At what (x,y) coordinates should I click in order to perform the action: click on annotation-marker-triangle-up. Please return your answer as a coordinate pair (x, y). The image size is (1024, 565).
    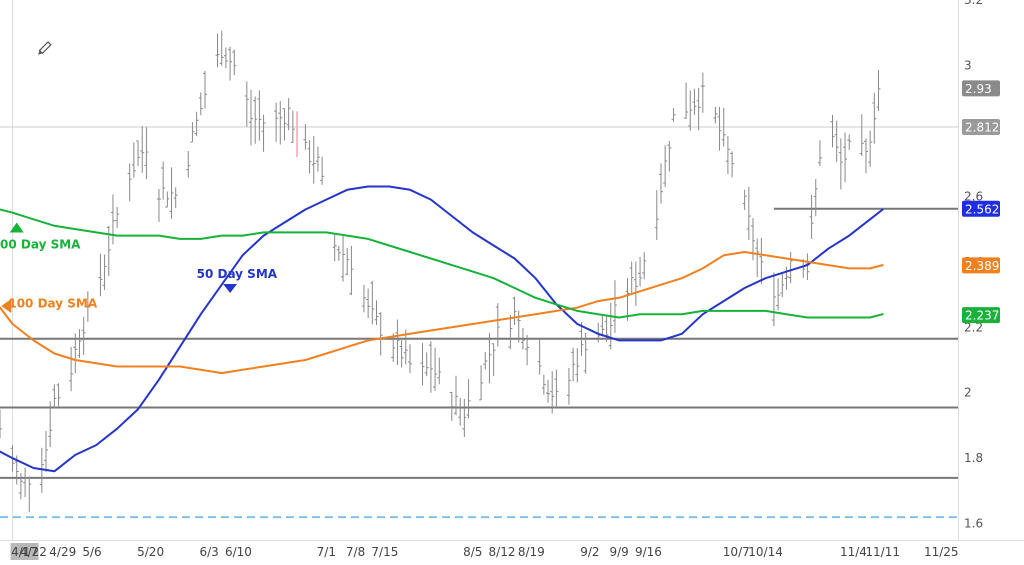
    Looking at the image, I should click on (16, 227).